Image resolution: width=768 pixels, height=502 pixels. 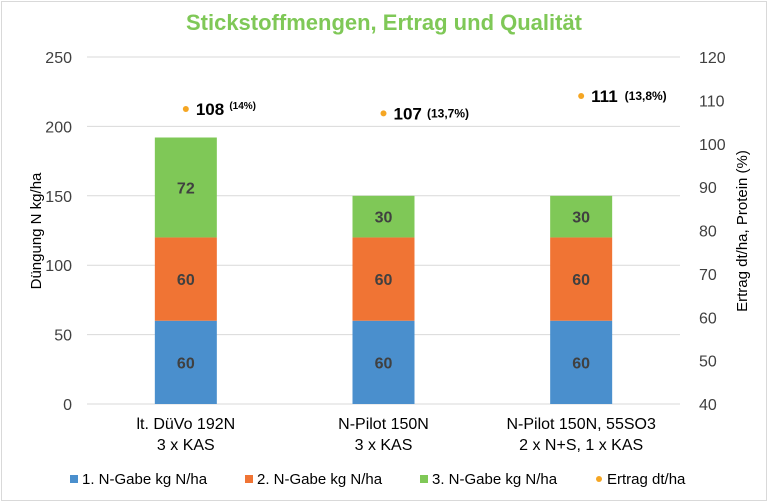 What do you see at coordinates (185, 424) in the screenshot?
I see `x-tick-label: lt. DüVo 192N` at bounding box center [185, 424].